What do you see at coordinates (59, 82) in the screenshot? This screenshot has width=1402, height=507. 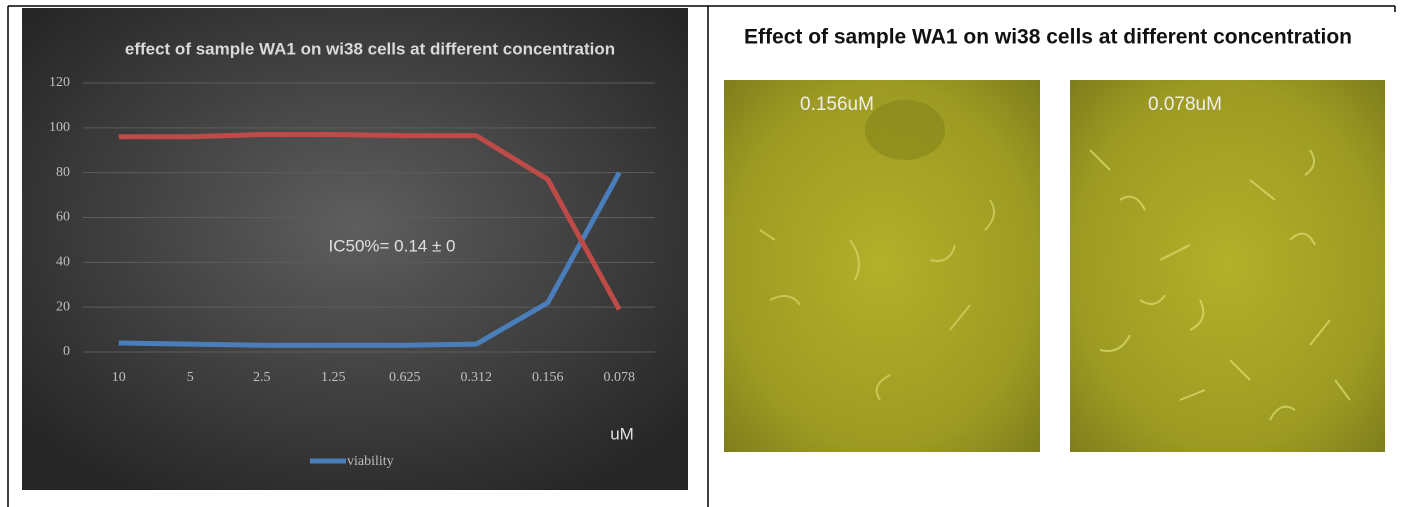 I see `y-tick-label: 120` at bounding box center [59, 82].